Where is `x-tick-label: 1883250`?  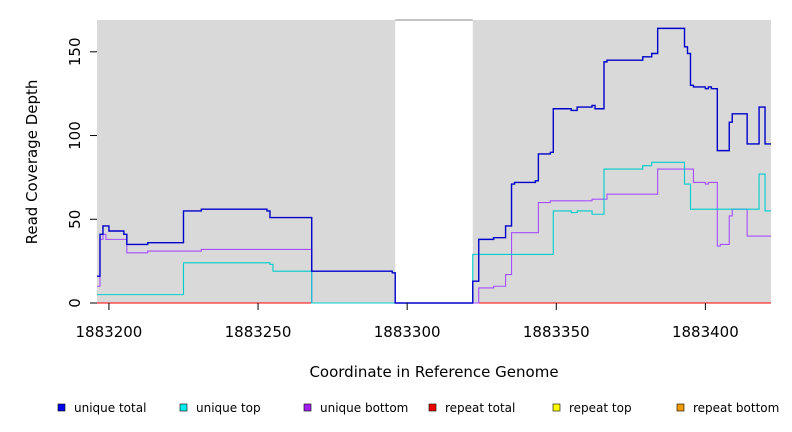
x-tick-label: 1883250 is located at coordinates (258, 332).